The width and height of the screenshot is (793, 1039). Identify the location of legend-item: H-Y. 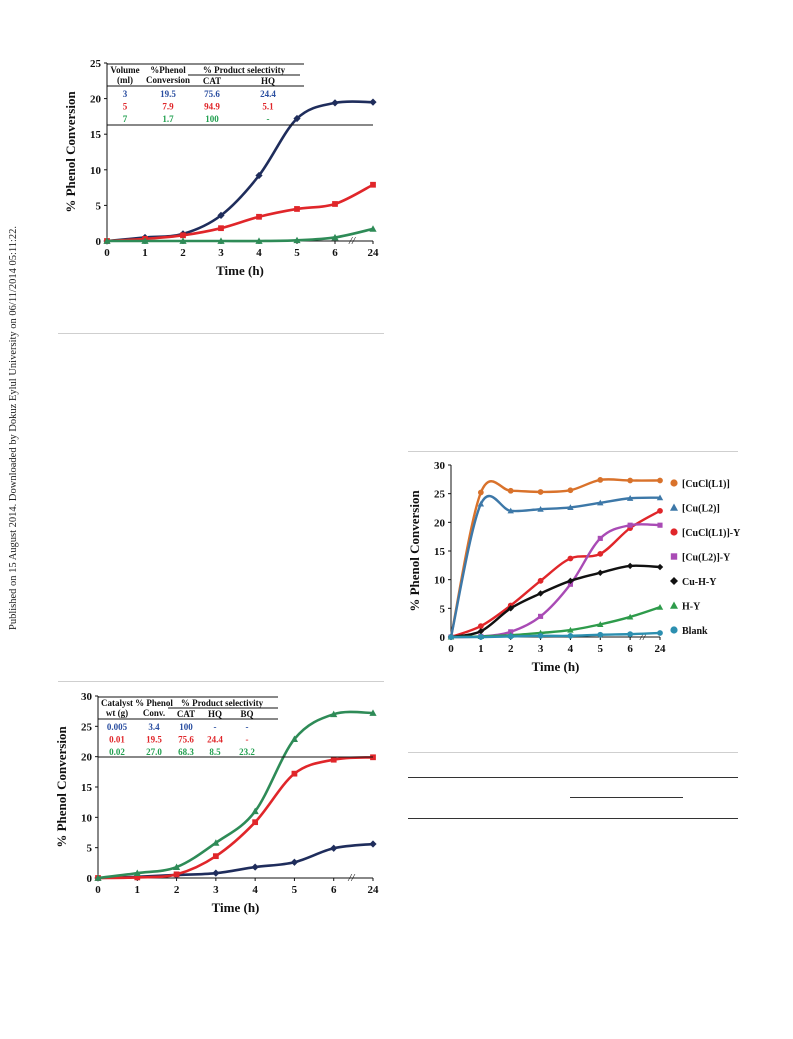
(685, 607).